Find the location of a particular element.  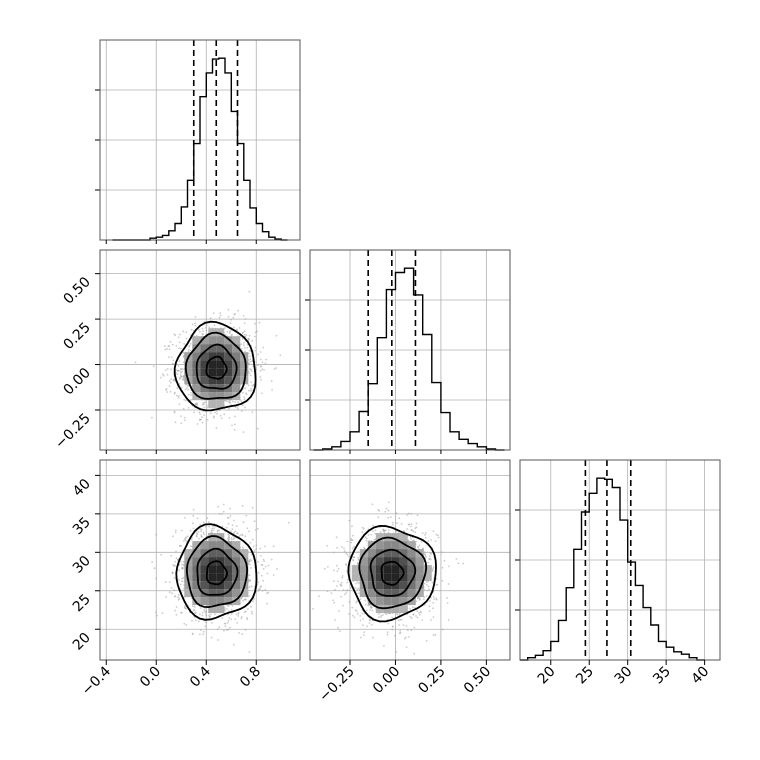

panel-frame is located at coordinates (200, 560).